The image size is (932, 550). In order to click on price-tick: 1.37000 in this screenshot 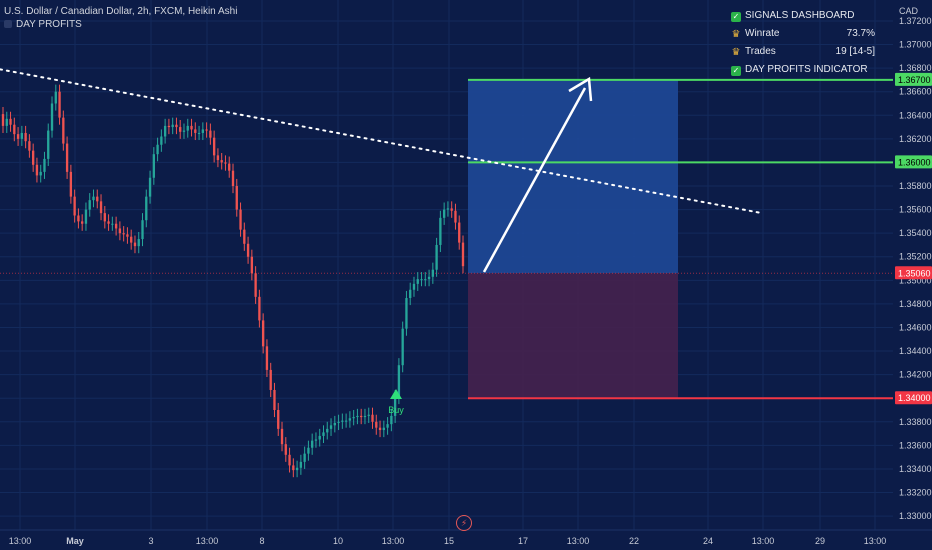, I will do `click(915, 45)`.